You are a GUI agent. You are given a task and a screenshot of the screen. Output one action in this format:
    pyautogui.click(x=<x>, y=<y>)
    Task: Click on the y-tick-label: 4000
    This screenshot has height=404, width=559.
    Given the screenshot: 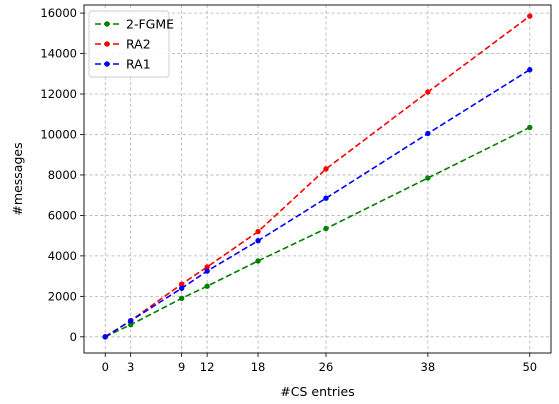 What is the action you would take?
    pyautogui.click(x=62, y=256)
    